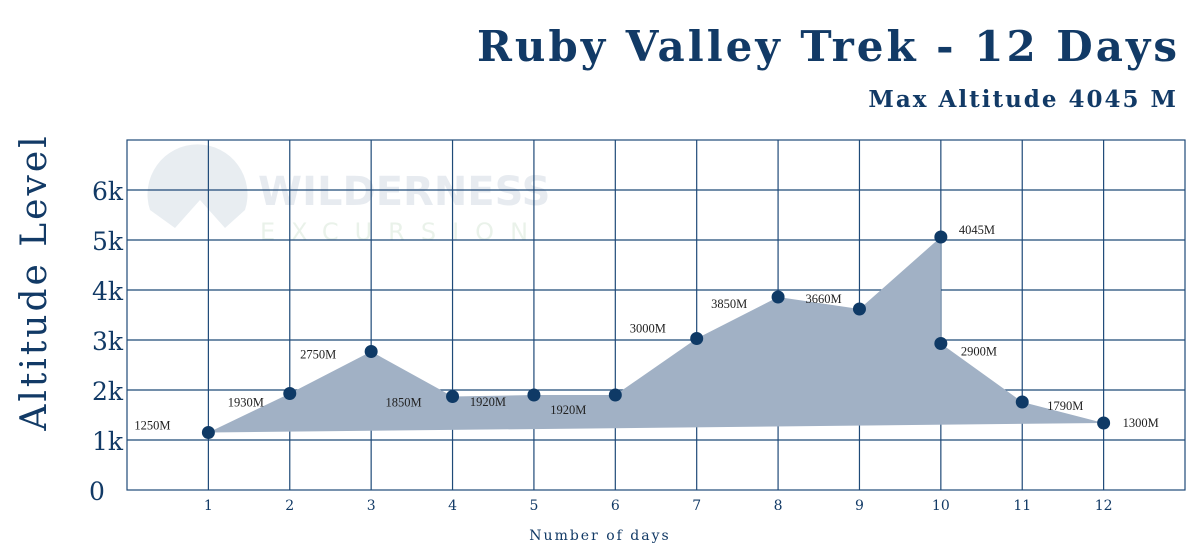 The width and height of the screenshot is (1200, 556). Describe the element at coordinates (371, 506) in the screenshot. I see `x-tick-label: 3` at that location.